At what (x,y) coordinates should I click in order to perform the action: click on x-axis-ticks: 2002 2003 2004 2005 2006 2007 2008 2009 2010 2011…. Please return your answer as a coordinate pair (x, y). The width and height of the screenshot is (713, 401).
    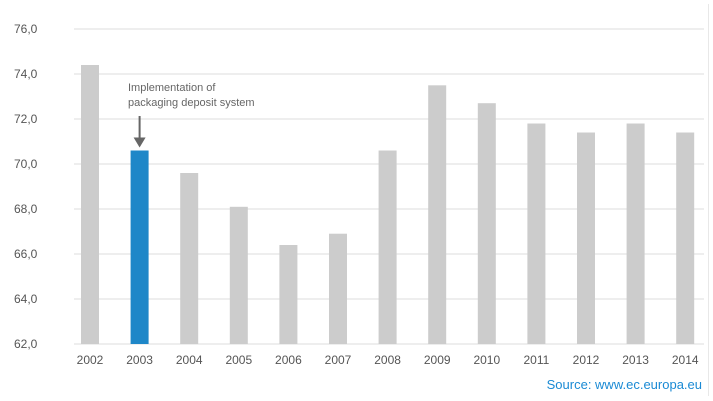
    Looking at the image, I should click on (388, 360).